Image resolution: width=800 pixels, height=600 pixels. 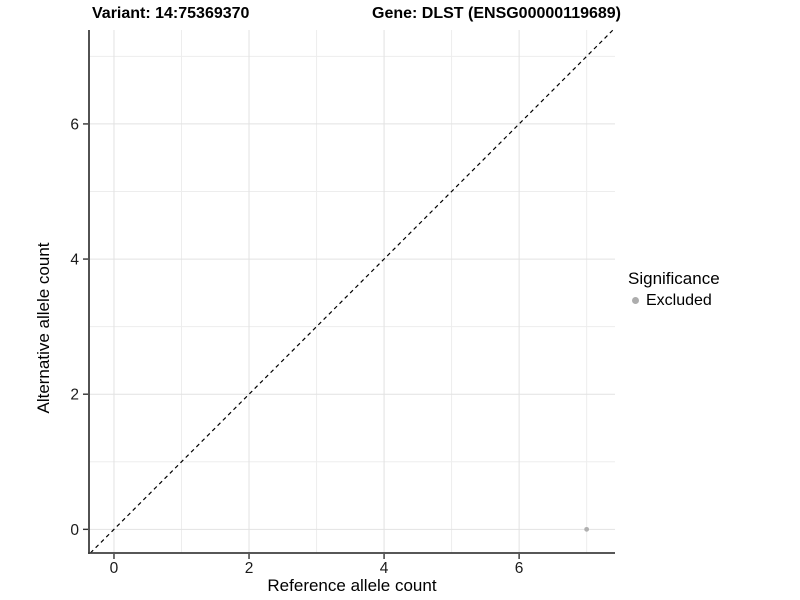 What do you see at coordinates (635, 300) in the screenshot?
I see `legend-point-swatch-icon` at bounding box center [635, 300].